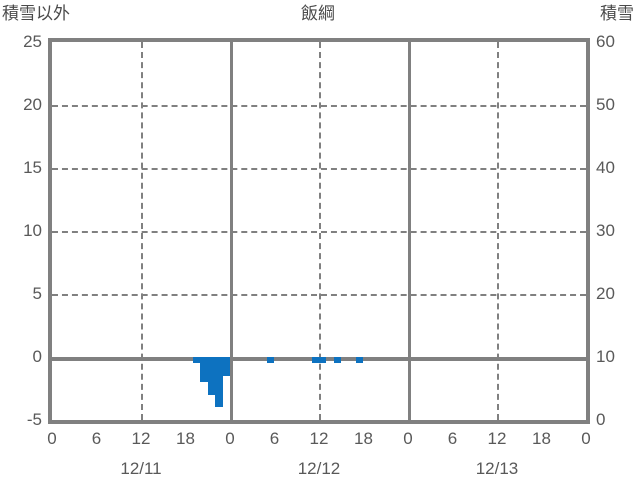  What do you see at coordinates (617, 13) in the screenshot?
I see `right-axis-title: 積雪` at bounding box center [617, 13].